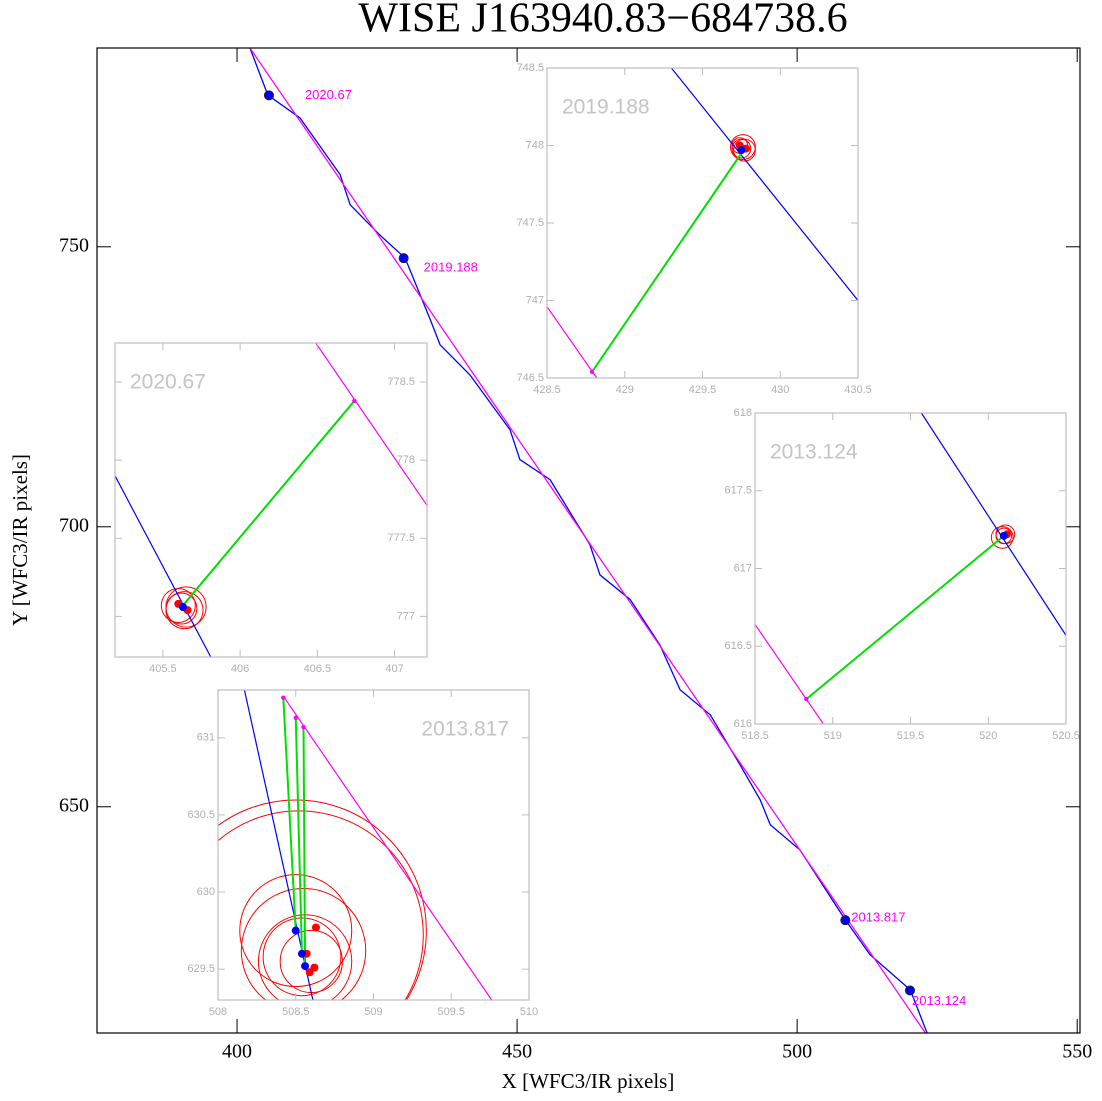 This screenshot has height=1101, width=1102. What do you see at coordinates (743, 724) in the screenshot?
I see `y-tick-label: 616` at bounding box center [743, 724].